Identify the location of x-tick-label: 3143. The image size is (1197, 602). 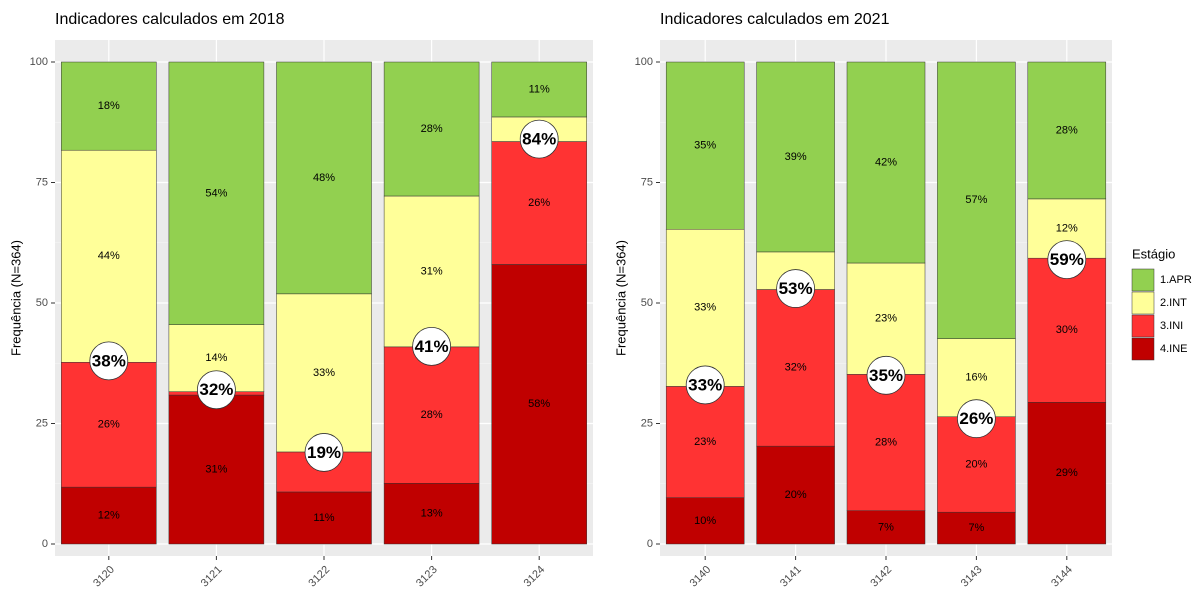
(972, 577).